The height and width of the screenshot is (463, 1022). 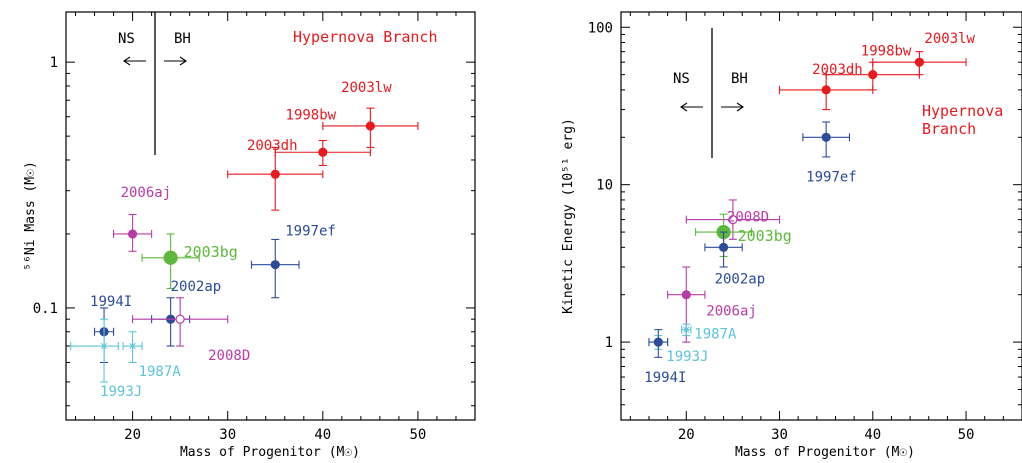 What do you see at coordinates (270, 452) in the screenshot?
I see `left-x-axis-label: Mass of Progenitor (M☉)` at bounding box center [270, 452].